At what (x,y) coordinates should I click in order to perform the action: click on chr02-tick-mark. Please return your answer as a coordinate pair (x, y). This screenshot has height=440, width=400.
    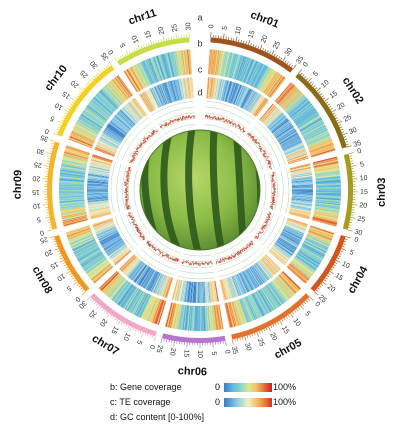
    Looking at the image, I should click on (300, 71).